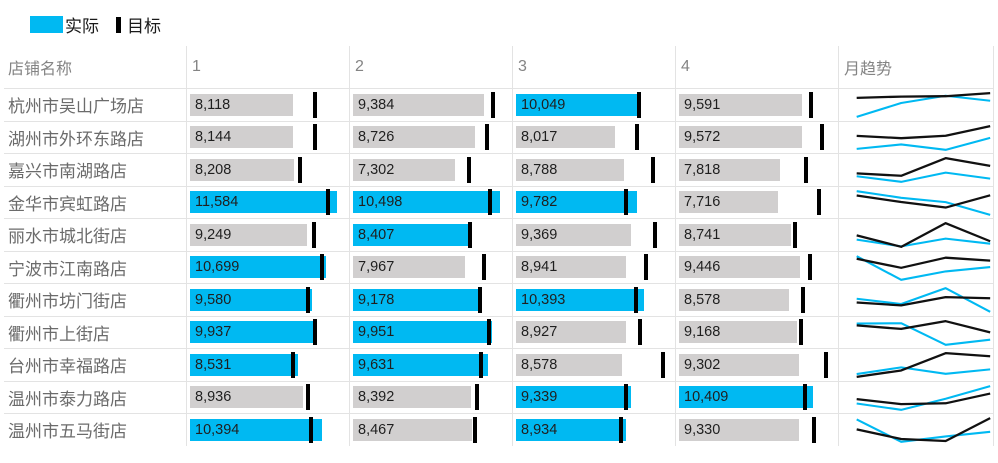  What do you see at coordinates (756, 397) in the screenshot?
I see `bullet-cell-month-4: 10,409` at bounding box center [756, 397].